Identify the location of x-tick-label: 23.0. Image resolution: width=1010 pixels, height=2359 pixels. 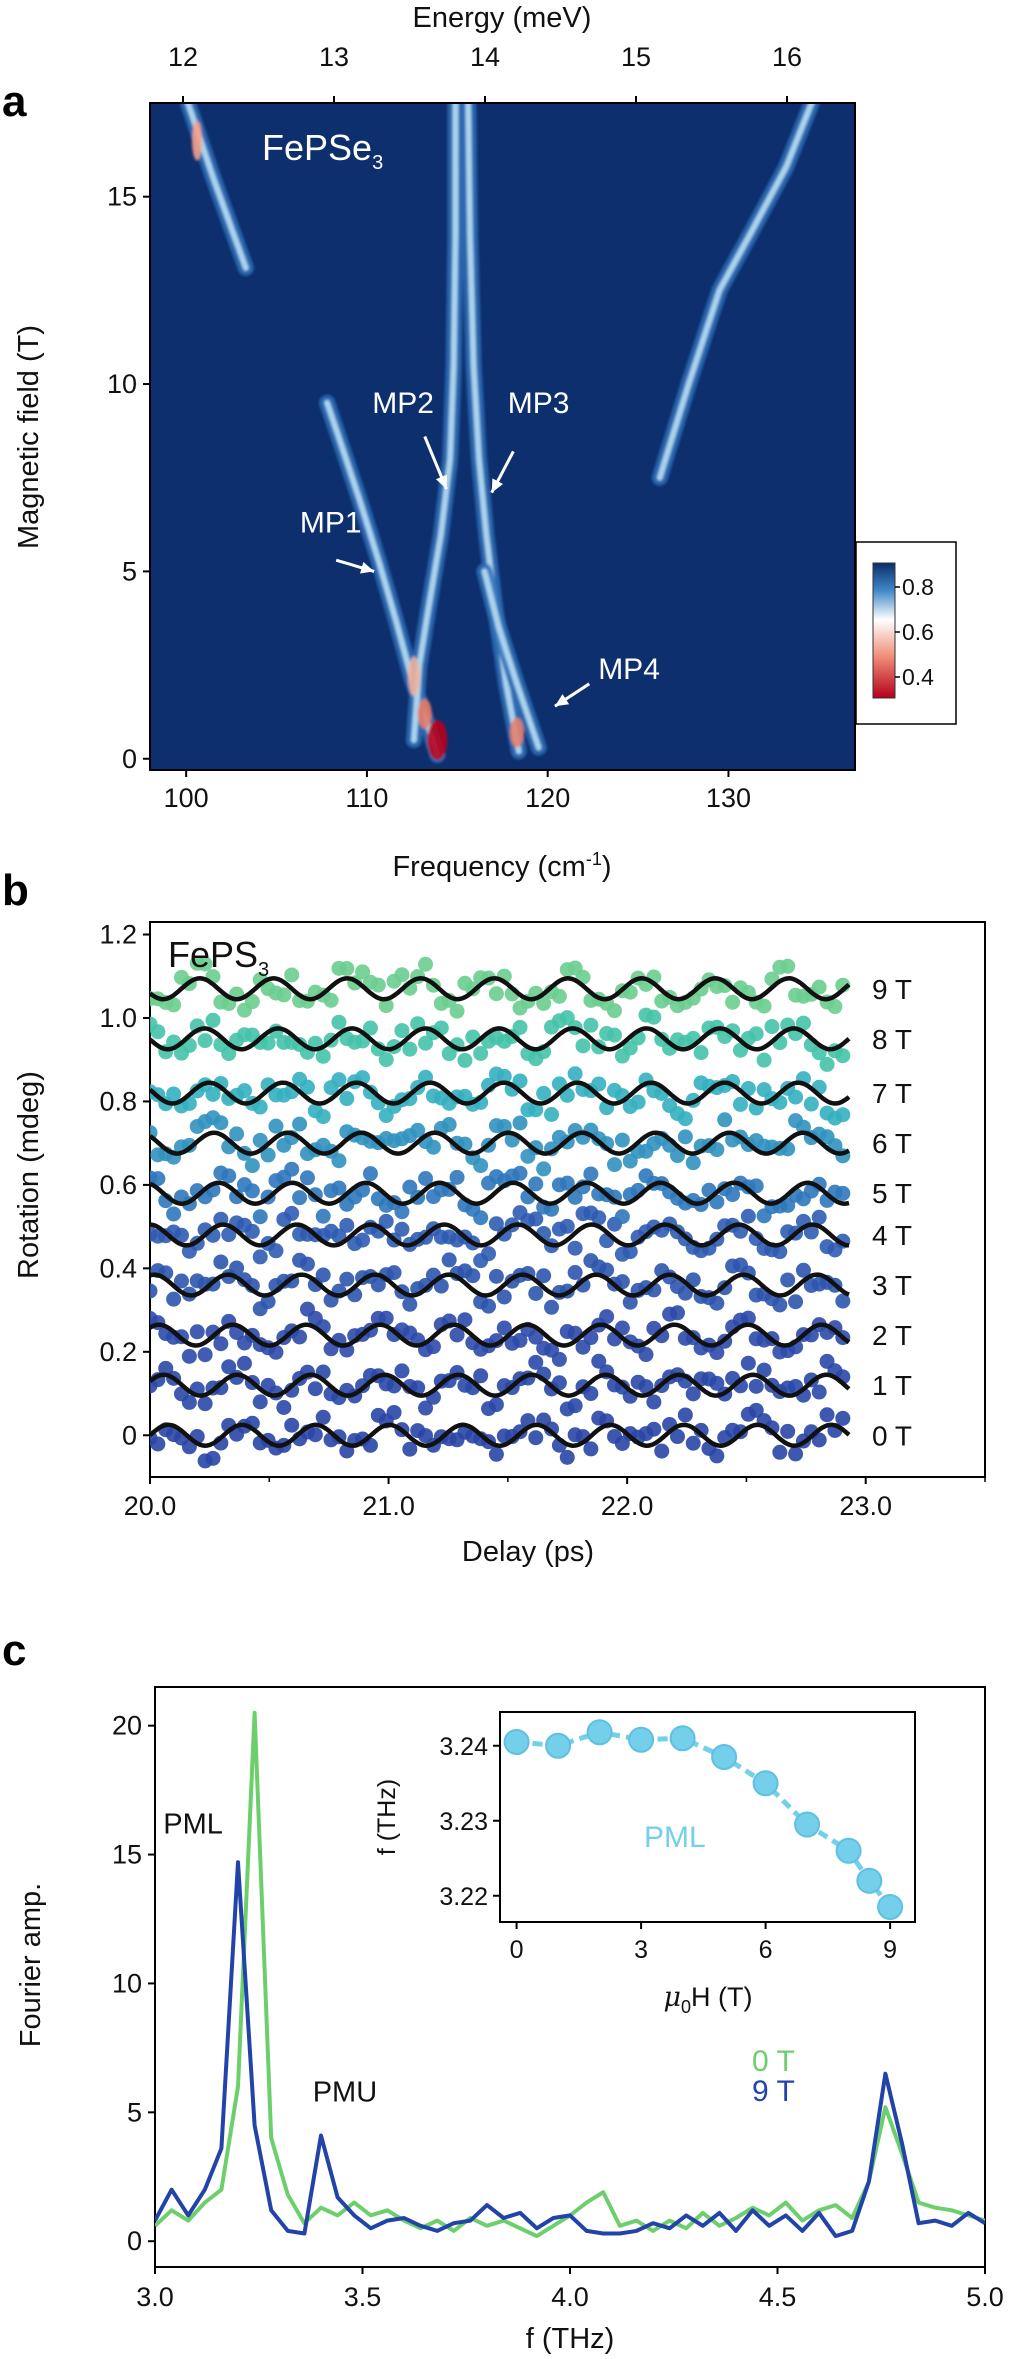
(865, 1506).